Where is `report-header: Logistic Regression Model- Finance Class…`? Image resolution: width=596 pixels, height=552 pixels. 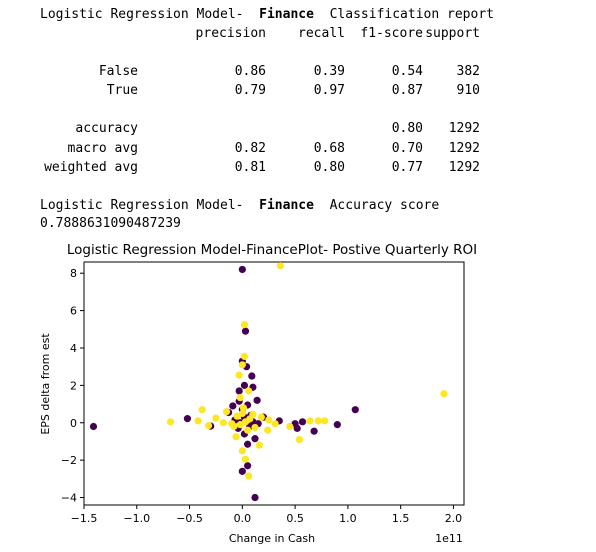
report-header: Logistic Regression Model- Finance Class… is located at coordinates (267, 15).